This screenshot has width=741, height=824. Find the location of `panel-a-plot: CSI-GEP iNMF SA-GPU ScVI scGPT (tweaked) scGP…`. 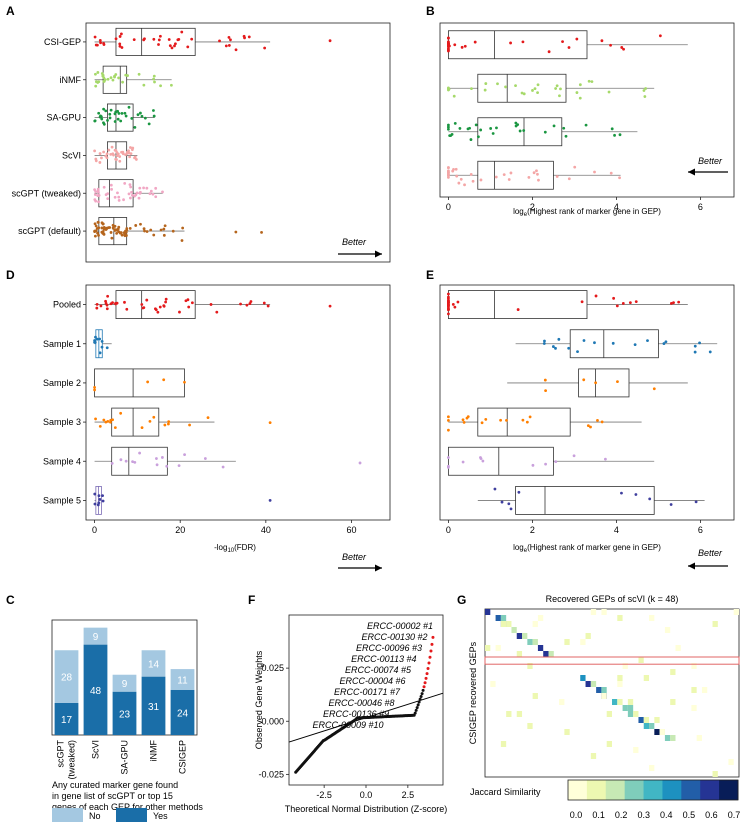

panel-a-plot: CSI-GEP iNMF SA-GPU ScVI scGPT (tweaked) scGP… is located at coordinates (197, 142).